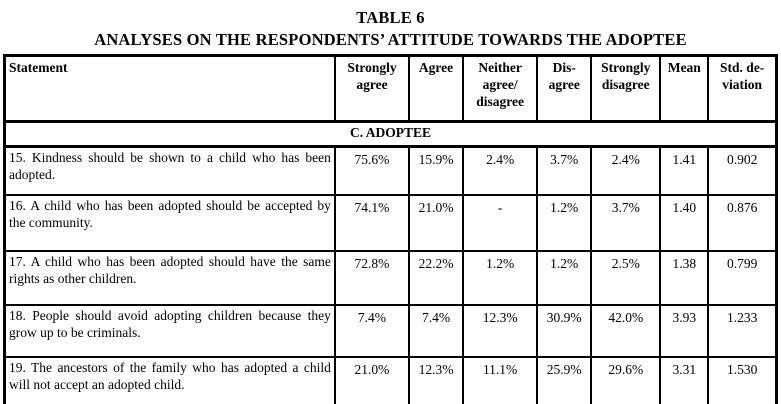  I want to click on strongly-disagree-cell: 2.5%, so click(626, 278).